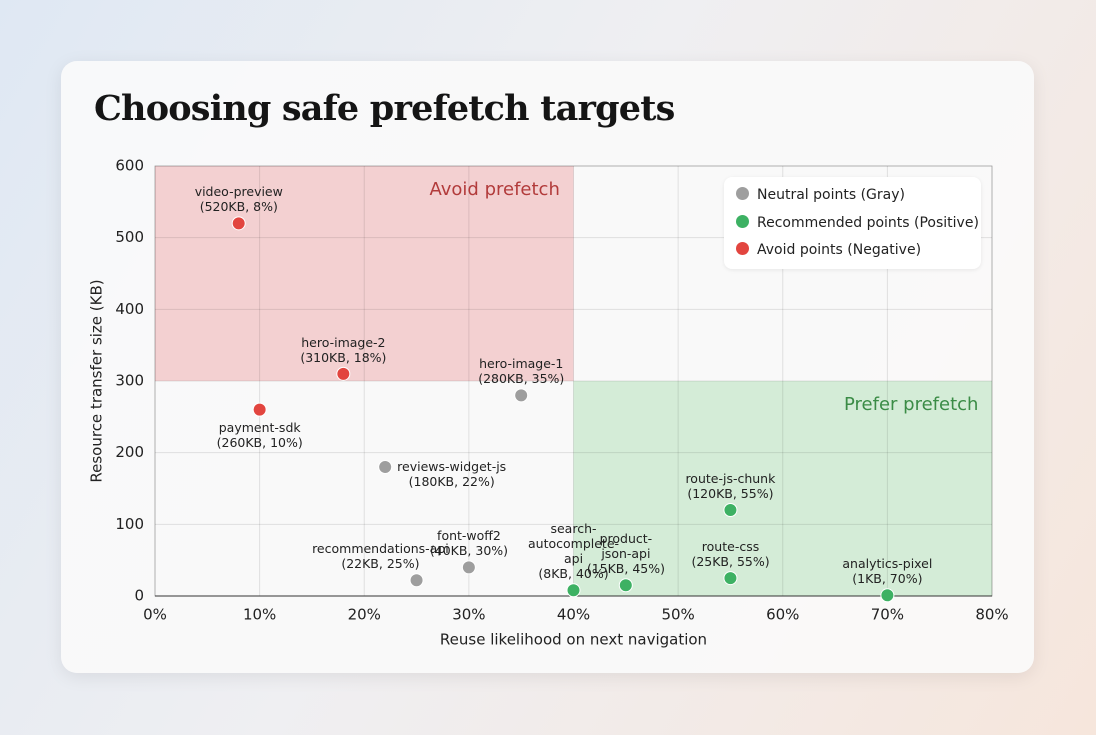 The height and width of the screenshot is (735, 1096). What do you see at coordinates (364, 615) in the screenshot?
I see `x-tick-label: 20%` at bounding box center [364, 615].